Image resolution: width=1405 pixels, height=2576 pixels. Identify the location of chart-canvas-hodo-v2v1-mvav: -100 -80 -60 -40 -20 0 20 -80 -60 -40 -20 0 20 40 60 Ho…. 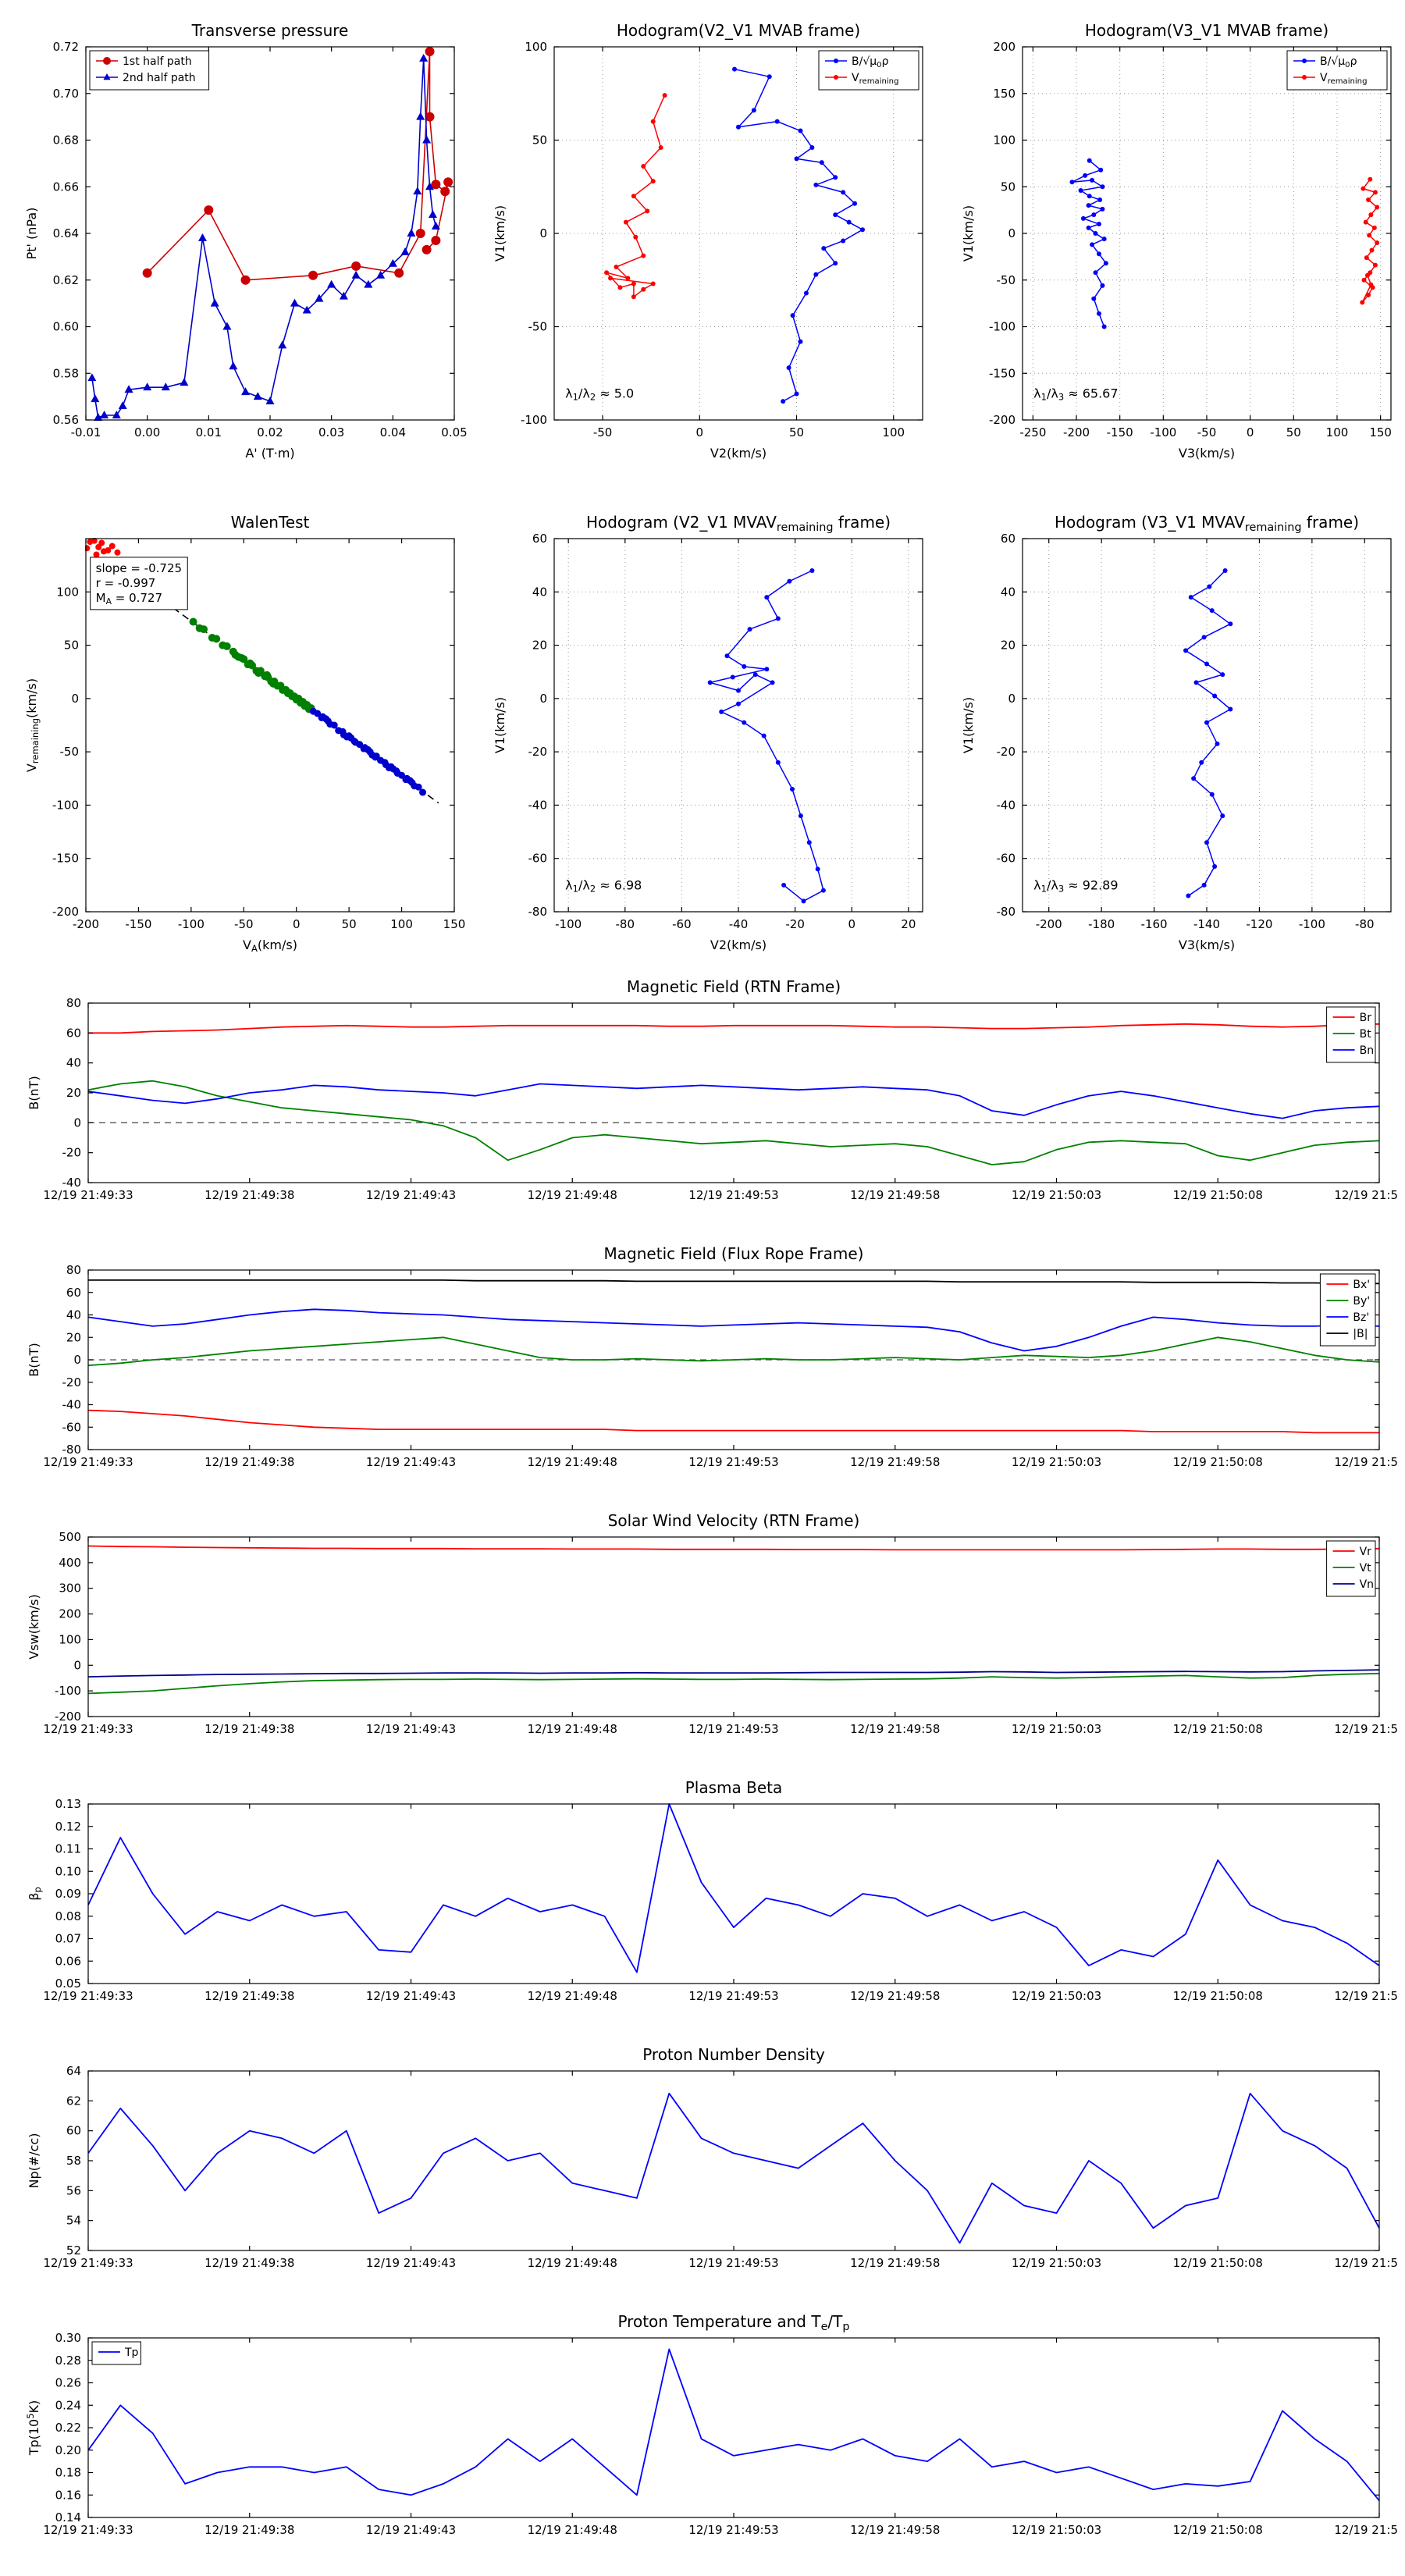
(708, 732).